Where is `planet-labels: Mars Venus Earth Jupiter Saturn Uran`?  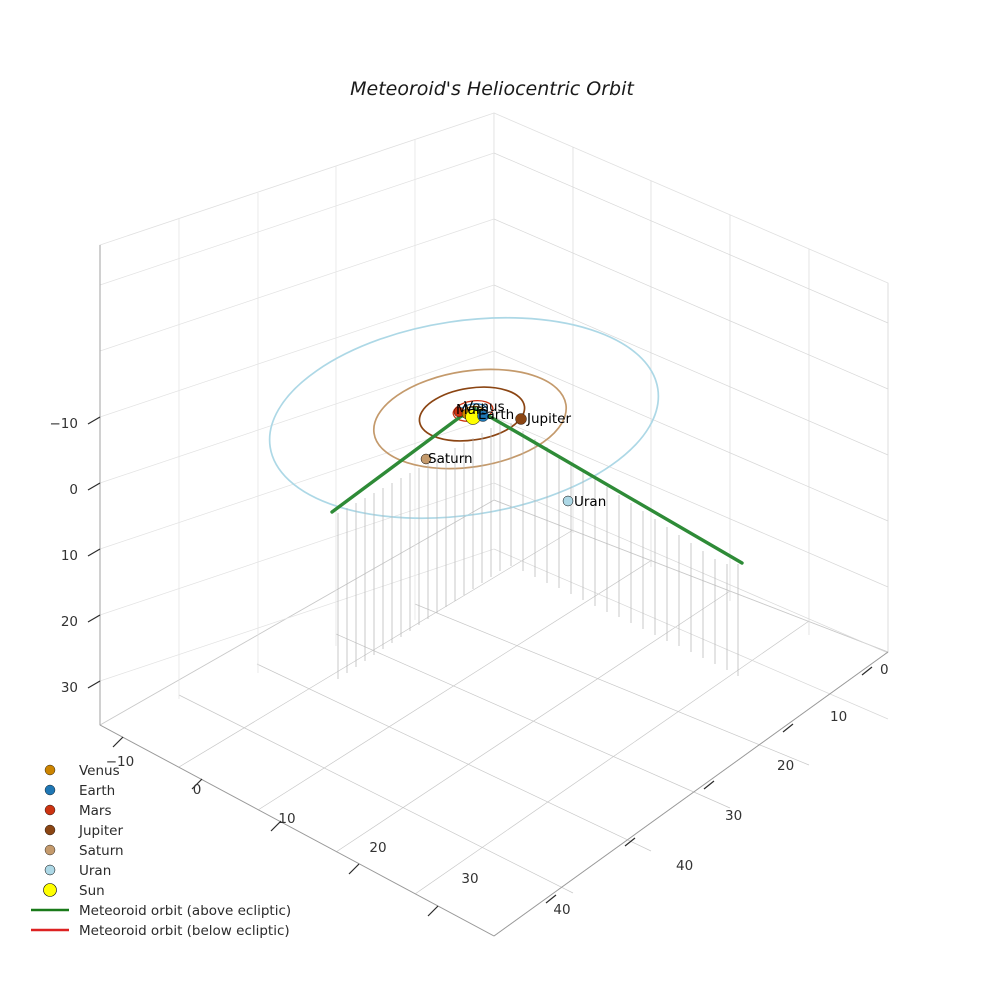
planet-labels: Mars Venus Earth Jupiter Saturn Uran is located at coordinates (517, 454).